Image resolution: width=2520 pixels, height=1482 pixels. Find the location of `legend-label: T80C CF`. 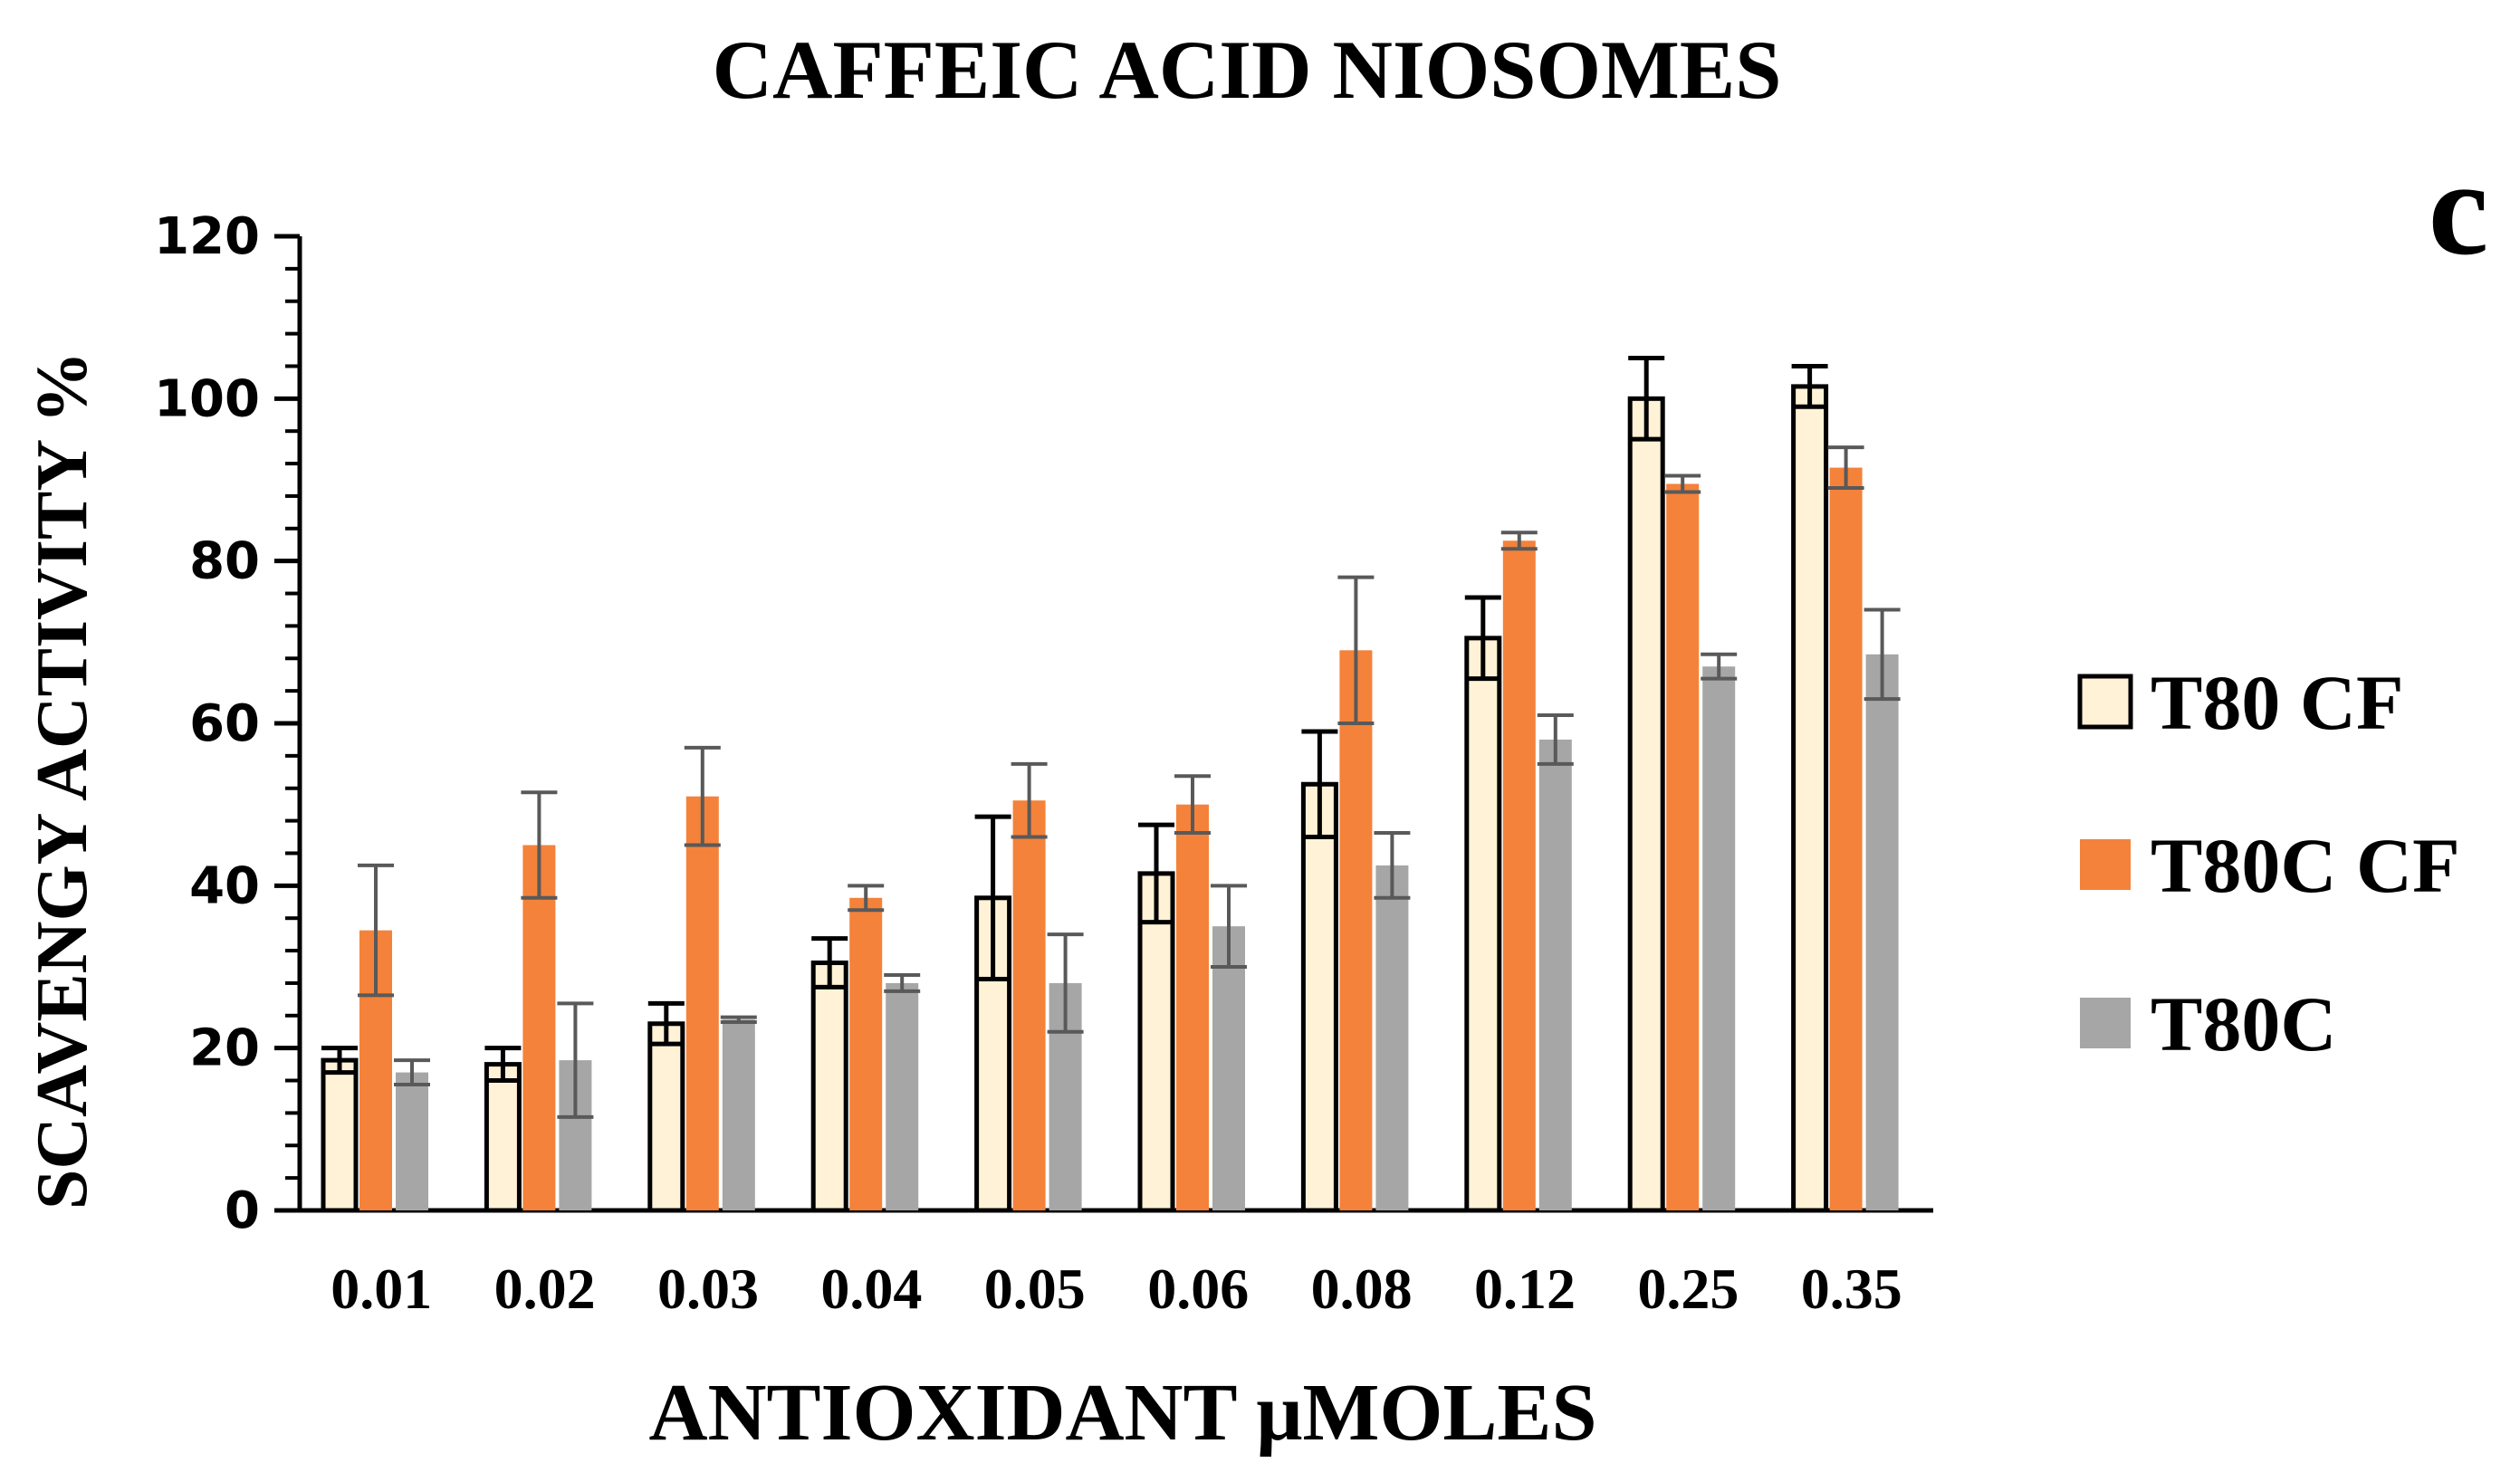

legend-label: T80C CF is located at coordinates (2305, 865).